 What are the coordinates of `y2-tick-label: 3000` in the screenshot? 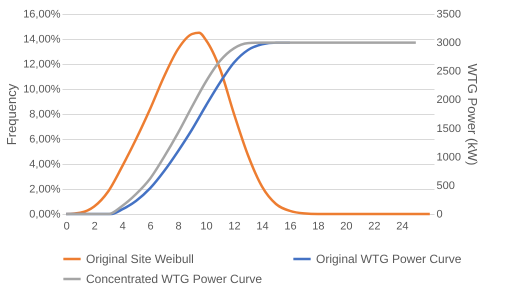 It's located at (448, 43).